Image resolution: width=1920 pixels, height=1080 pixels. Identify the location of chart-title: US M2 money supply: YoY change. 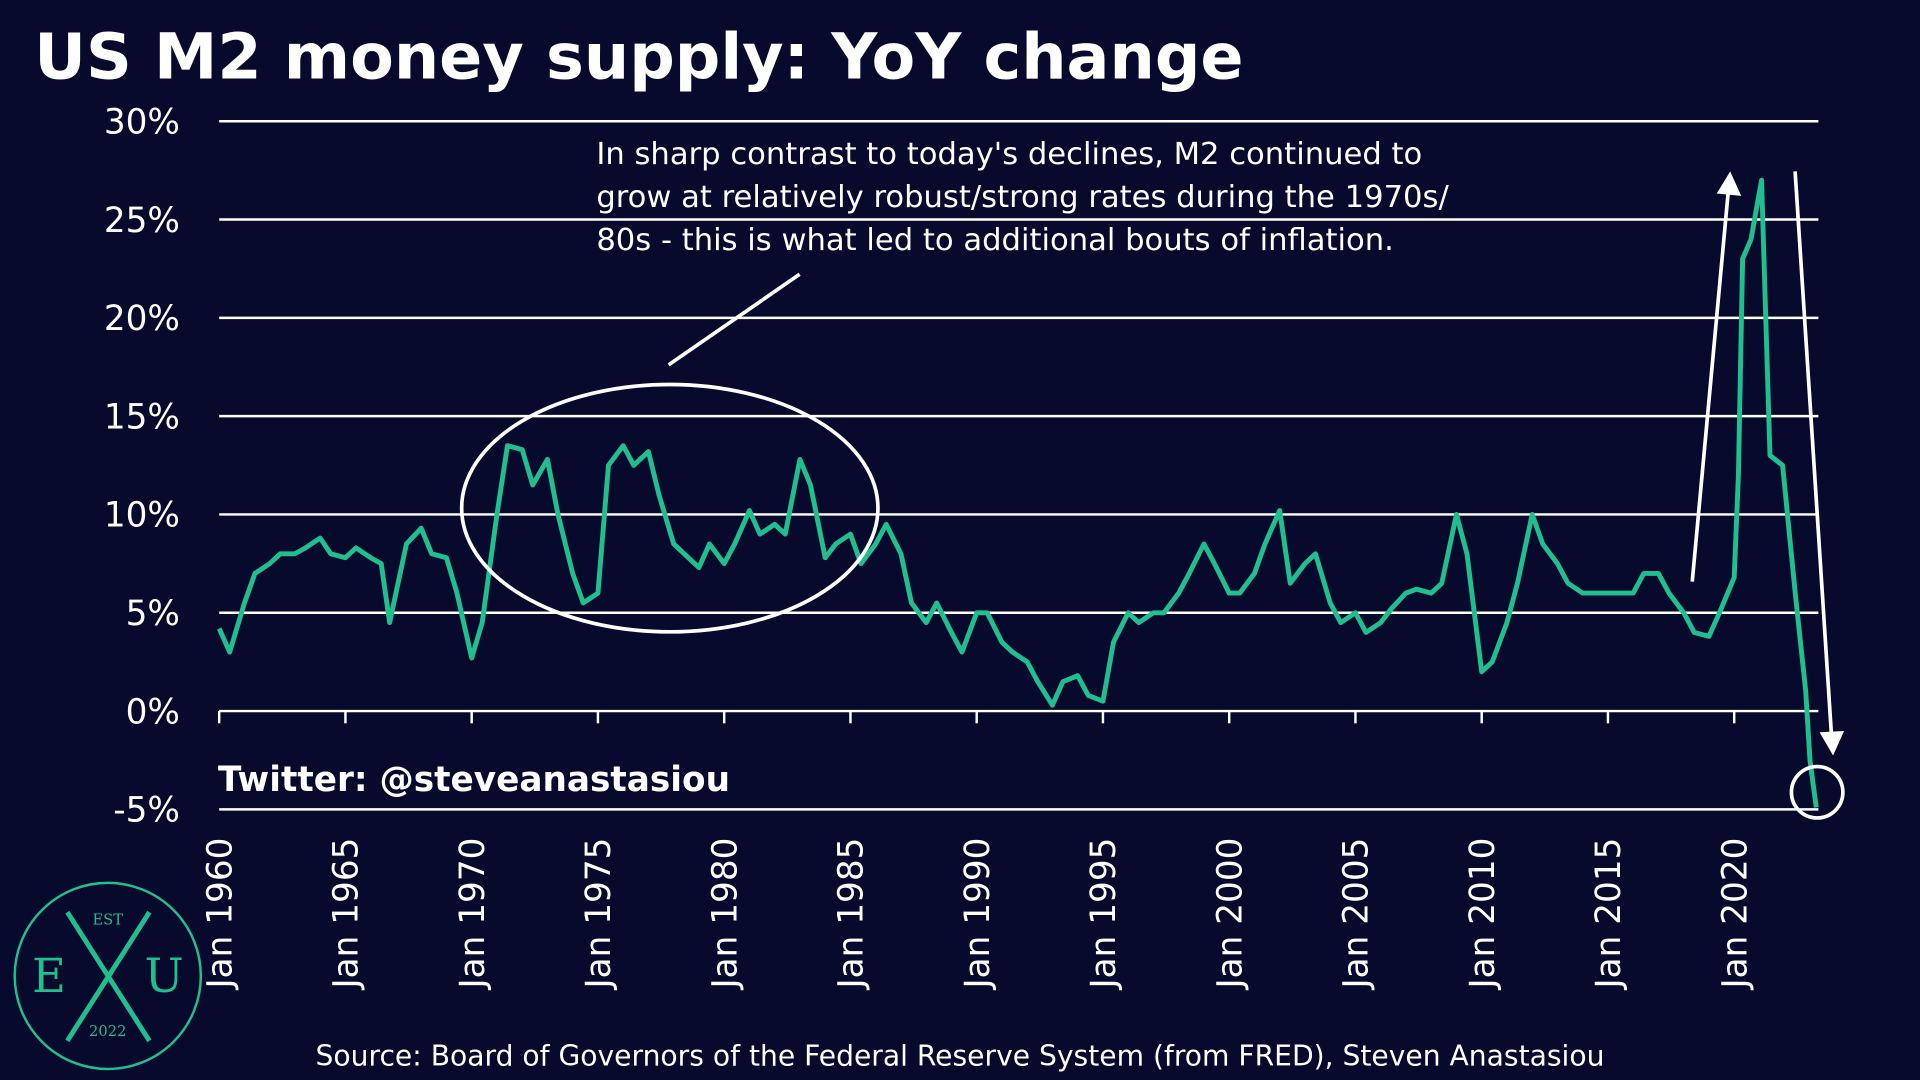
(638, 57).